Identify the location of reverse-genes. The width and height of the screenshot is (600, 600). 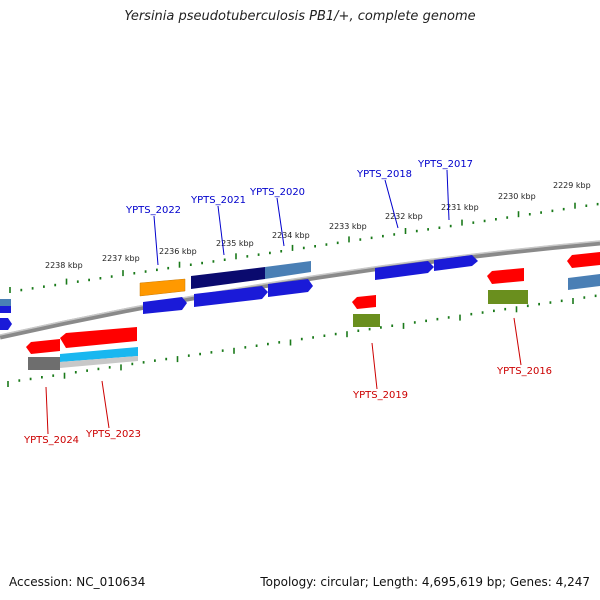
(277, 319).